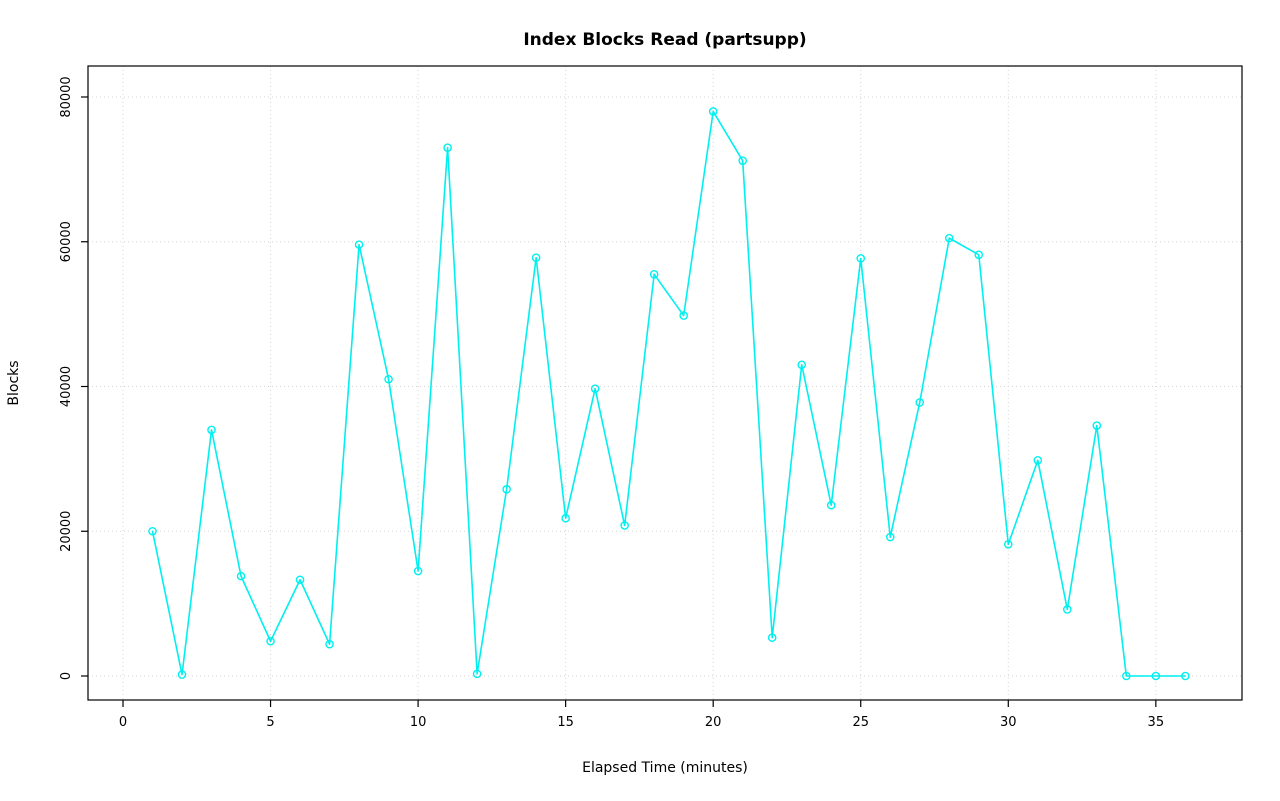 The width and height of the screenshot is (1280, 801). Describe the element at coordinates (1008, 722) in the screenshot. I see `x-tick-label: 30` at that location.